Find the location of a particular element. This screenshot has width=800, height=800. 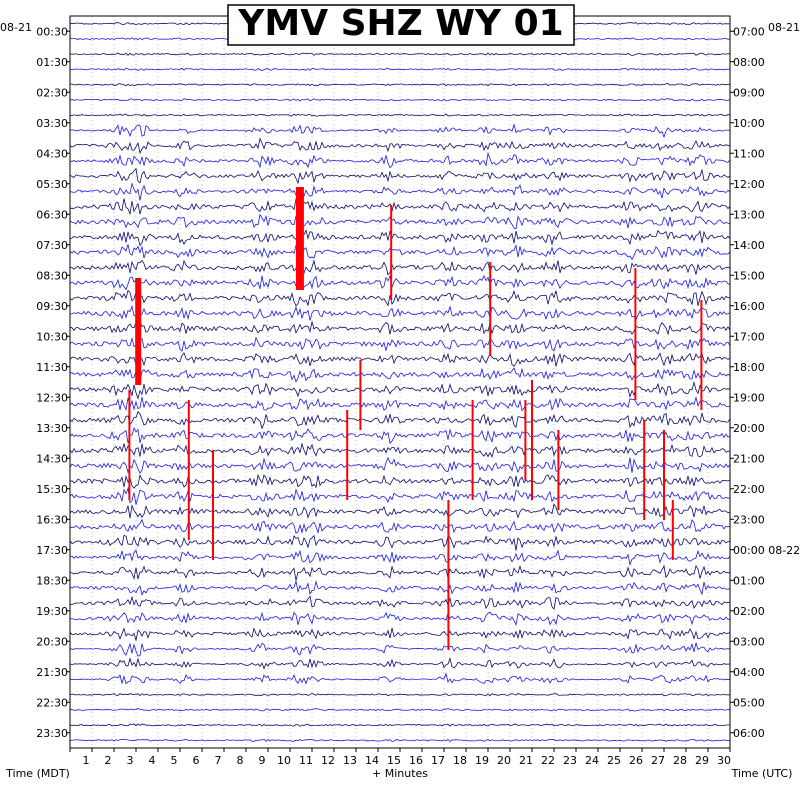

x-tick-label: 19 is located at coordinates (482, 760).